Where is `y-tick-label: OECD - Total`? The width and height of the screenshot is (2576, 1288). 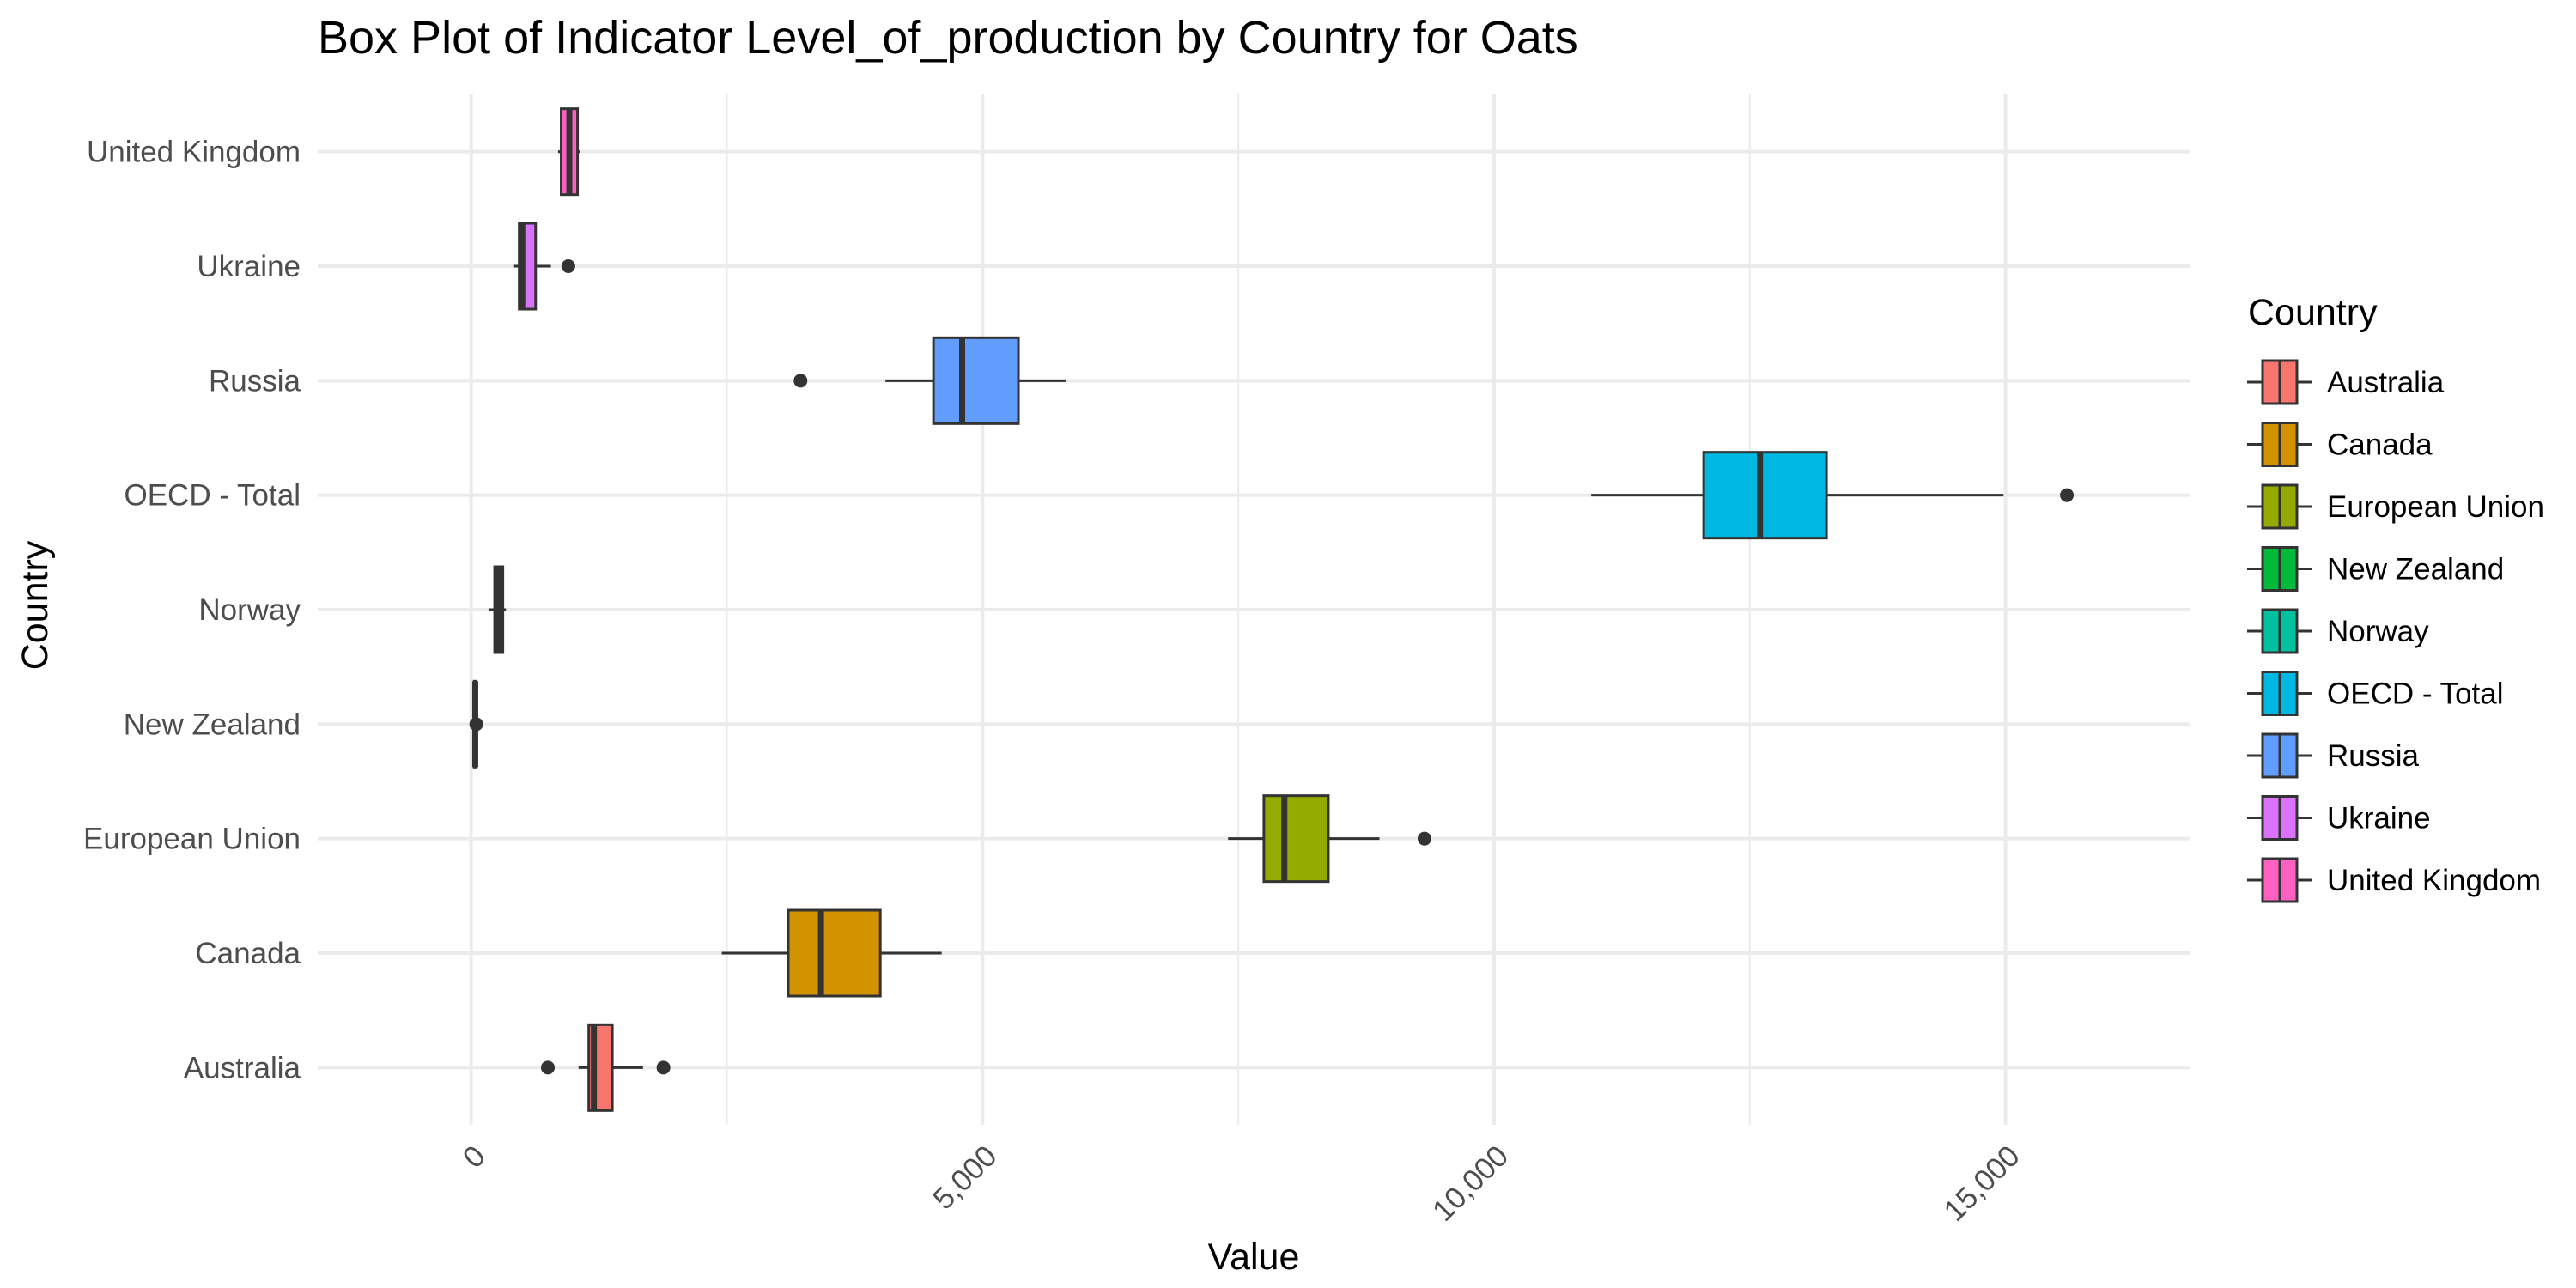 y-tick-label: OECD - Total is located at coordinates (213, 496).